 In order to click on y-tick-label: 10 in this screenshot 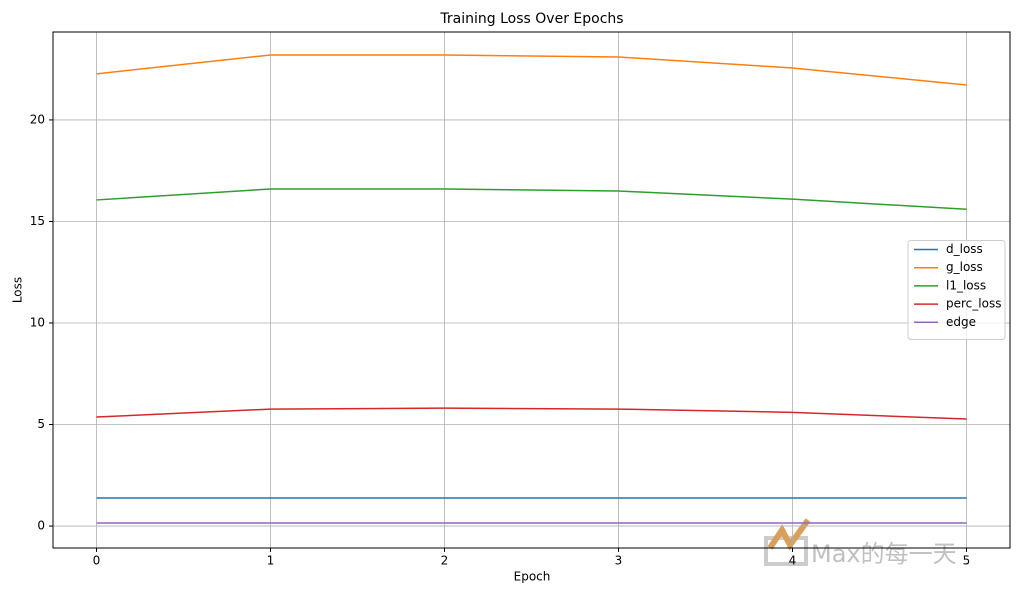, I will do `click(37, 322)`.